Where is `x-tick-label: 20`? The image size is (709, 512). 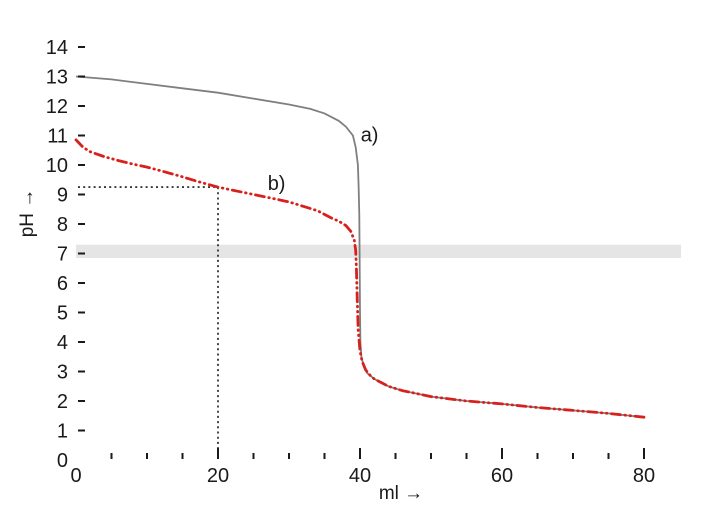
x-tick-label: 20 is located at coordinates (218, 476).